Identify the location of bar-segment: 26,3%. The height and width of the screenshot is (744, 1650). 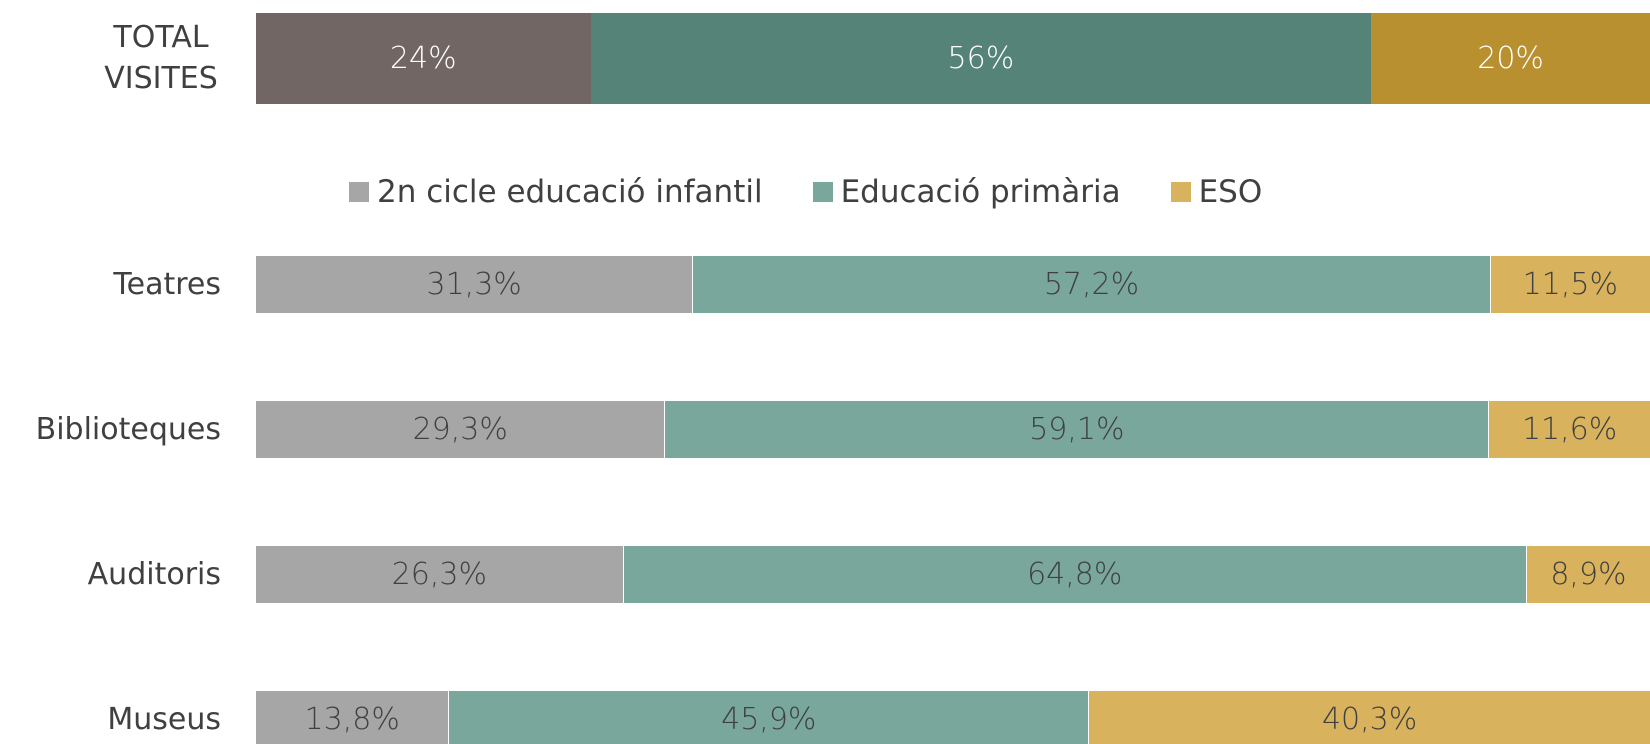
(439, 574).